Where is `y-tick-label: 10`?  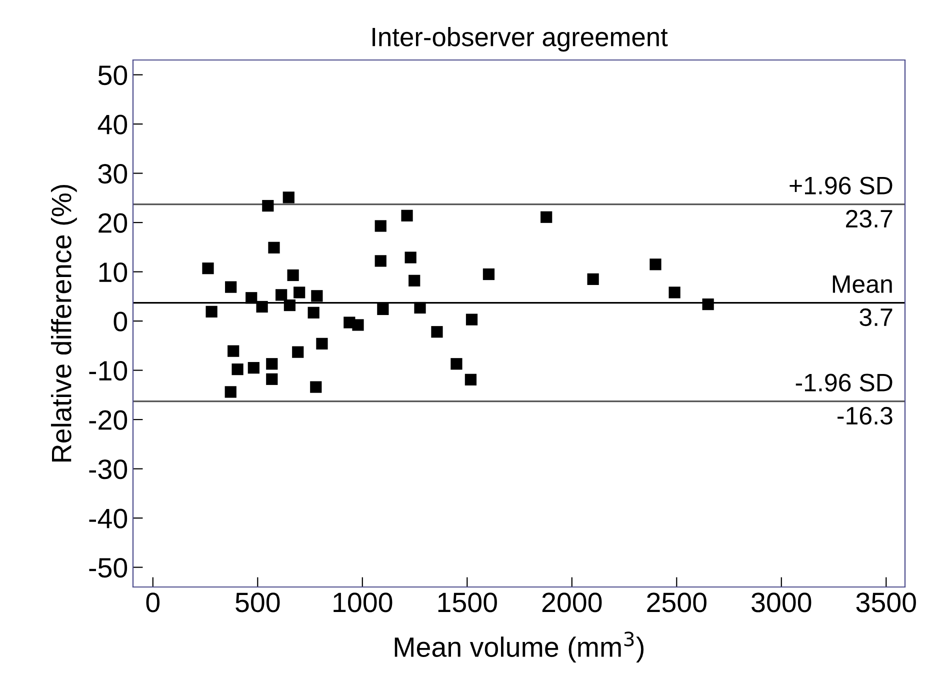
y-tick-label: 10 is located at coordinates (113, 272).